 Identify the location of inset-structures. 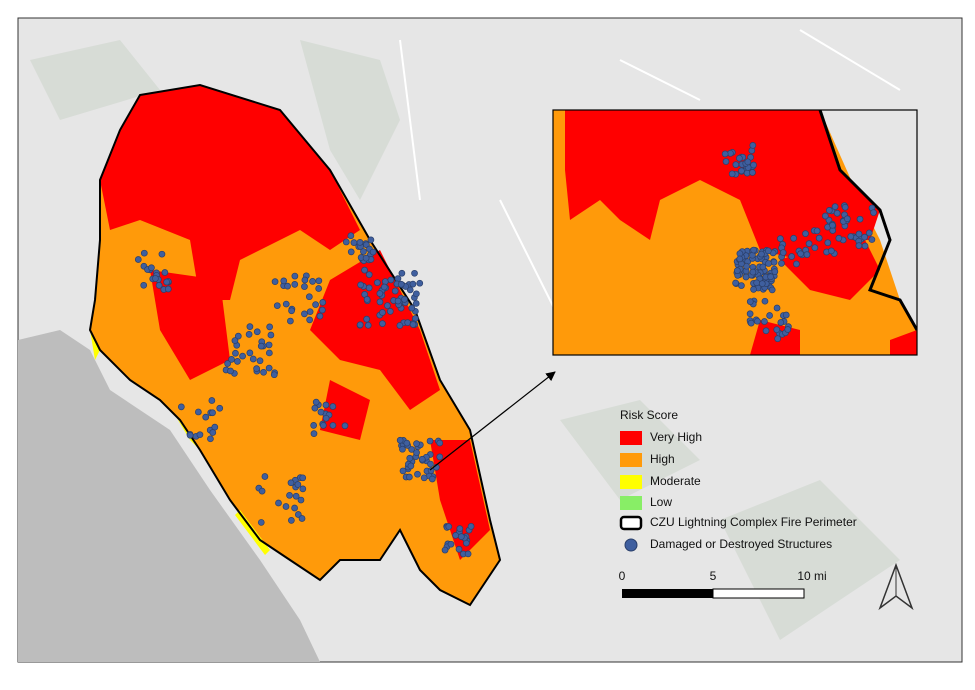
(799, 242).